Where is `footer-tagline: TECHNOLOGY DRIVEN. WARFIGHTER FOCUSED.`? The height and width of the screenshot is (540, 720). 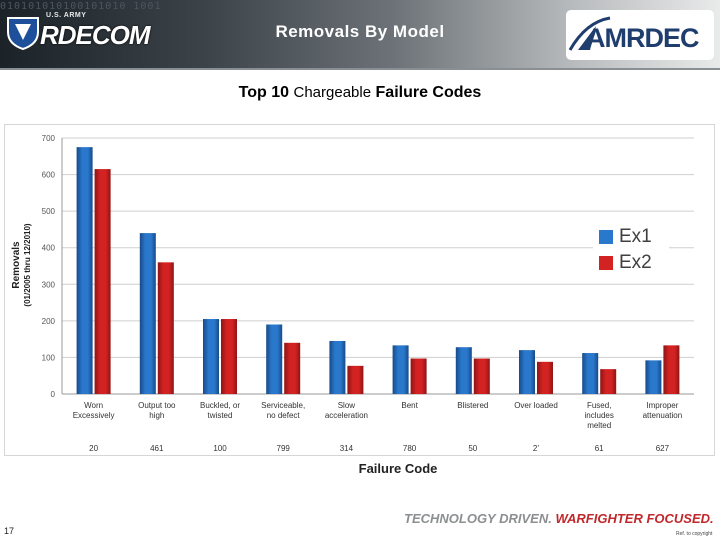 footer-tagline: TECHNOLOGY DRIVEN. WARFIGHTER FOCUSED. is located at coordinates (559, 518).